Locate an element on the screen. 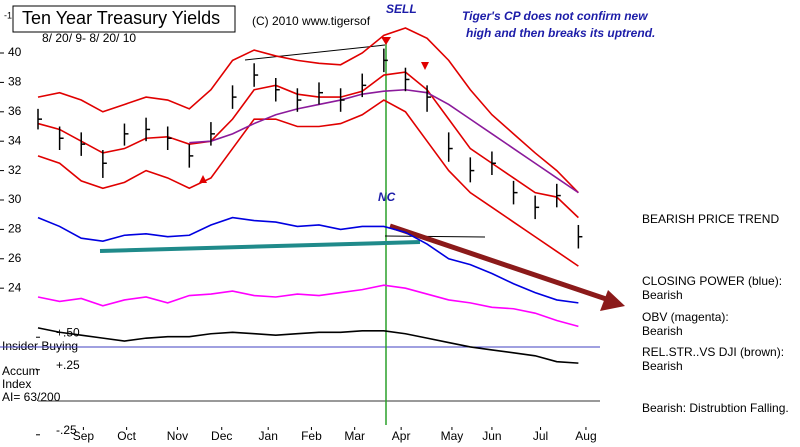 Image resolution: width=800 pixels, height=447 pixels. side-note: OBV (magenta): is located at coordinates (685, 317).